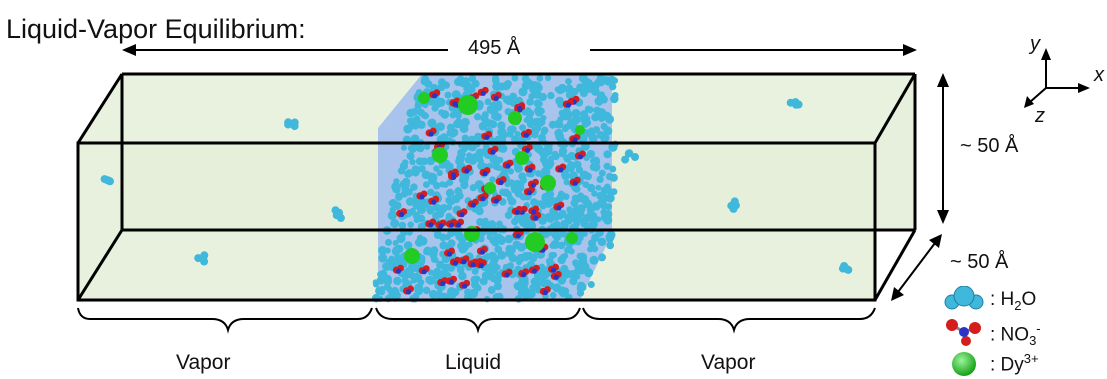 Image resolution: width=1107 pixels, height=379 pixels. Describe the element at coordinates (225, 320) in the screenshot. I see `brace-vapor-left` at that location.